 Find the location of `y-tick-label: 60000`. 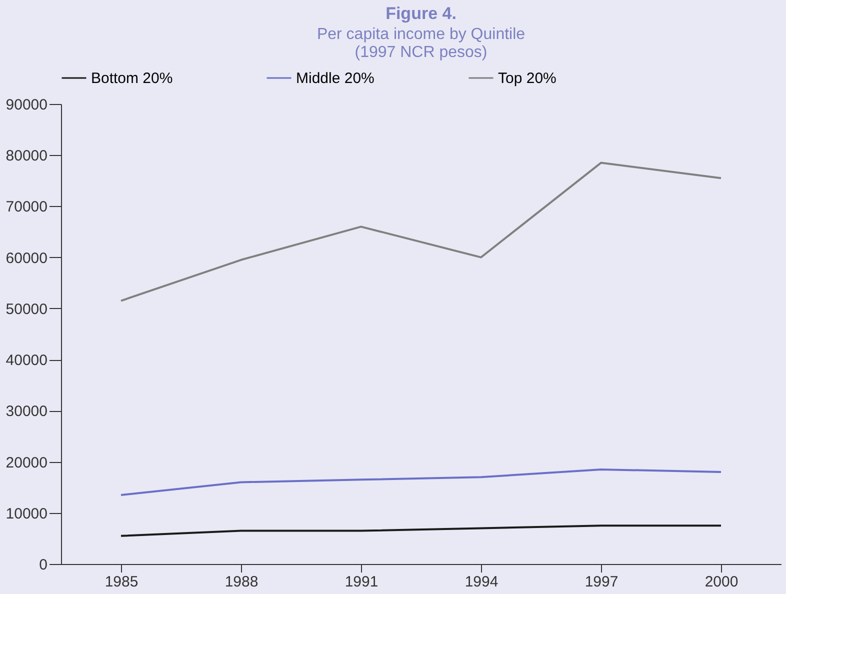

y-tick-label: 60000 is located at coordinates (27, 258).